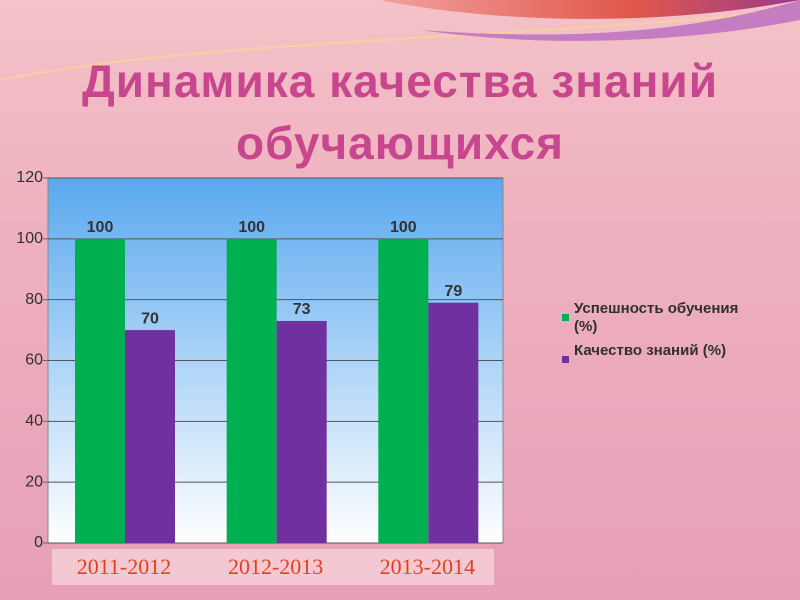 The image size is (800, 600). I want to click on legend-entry: Успешность обучения (%), so click(653, 318).